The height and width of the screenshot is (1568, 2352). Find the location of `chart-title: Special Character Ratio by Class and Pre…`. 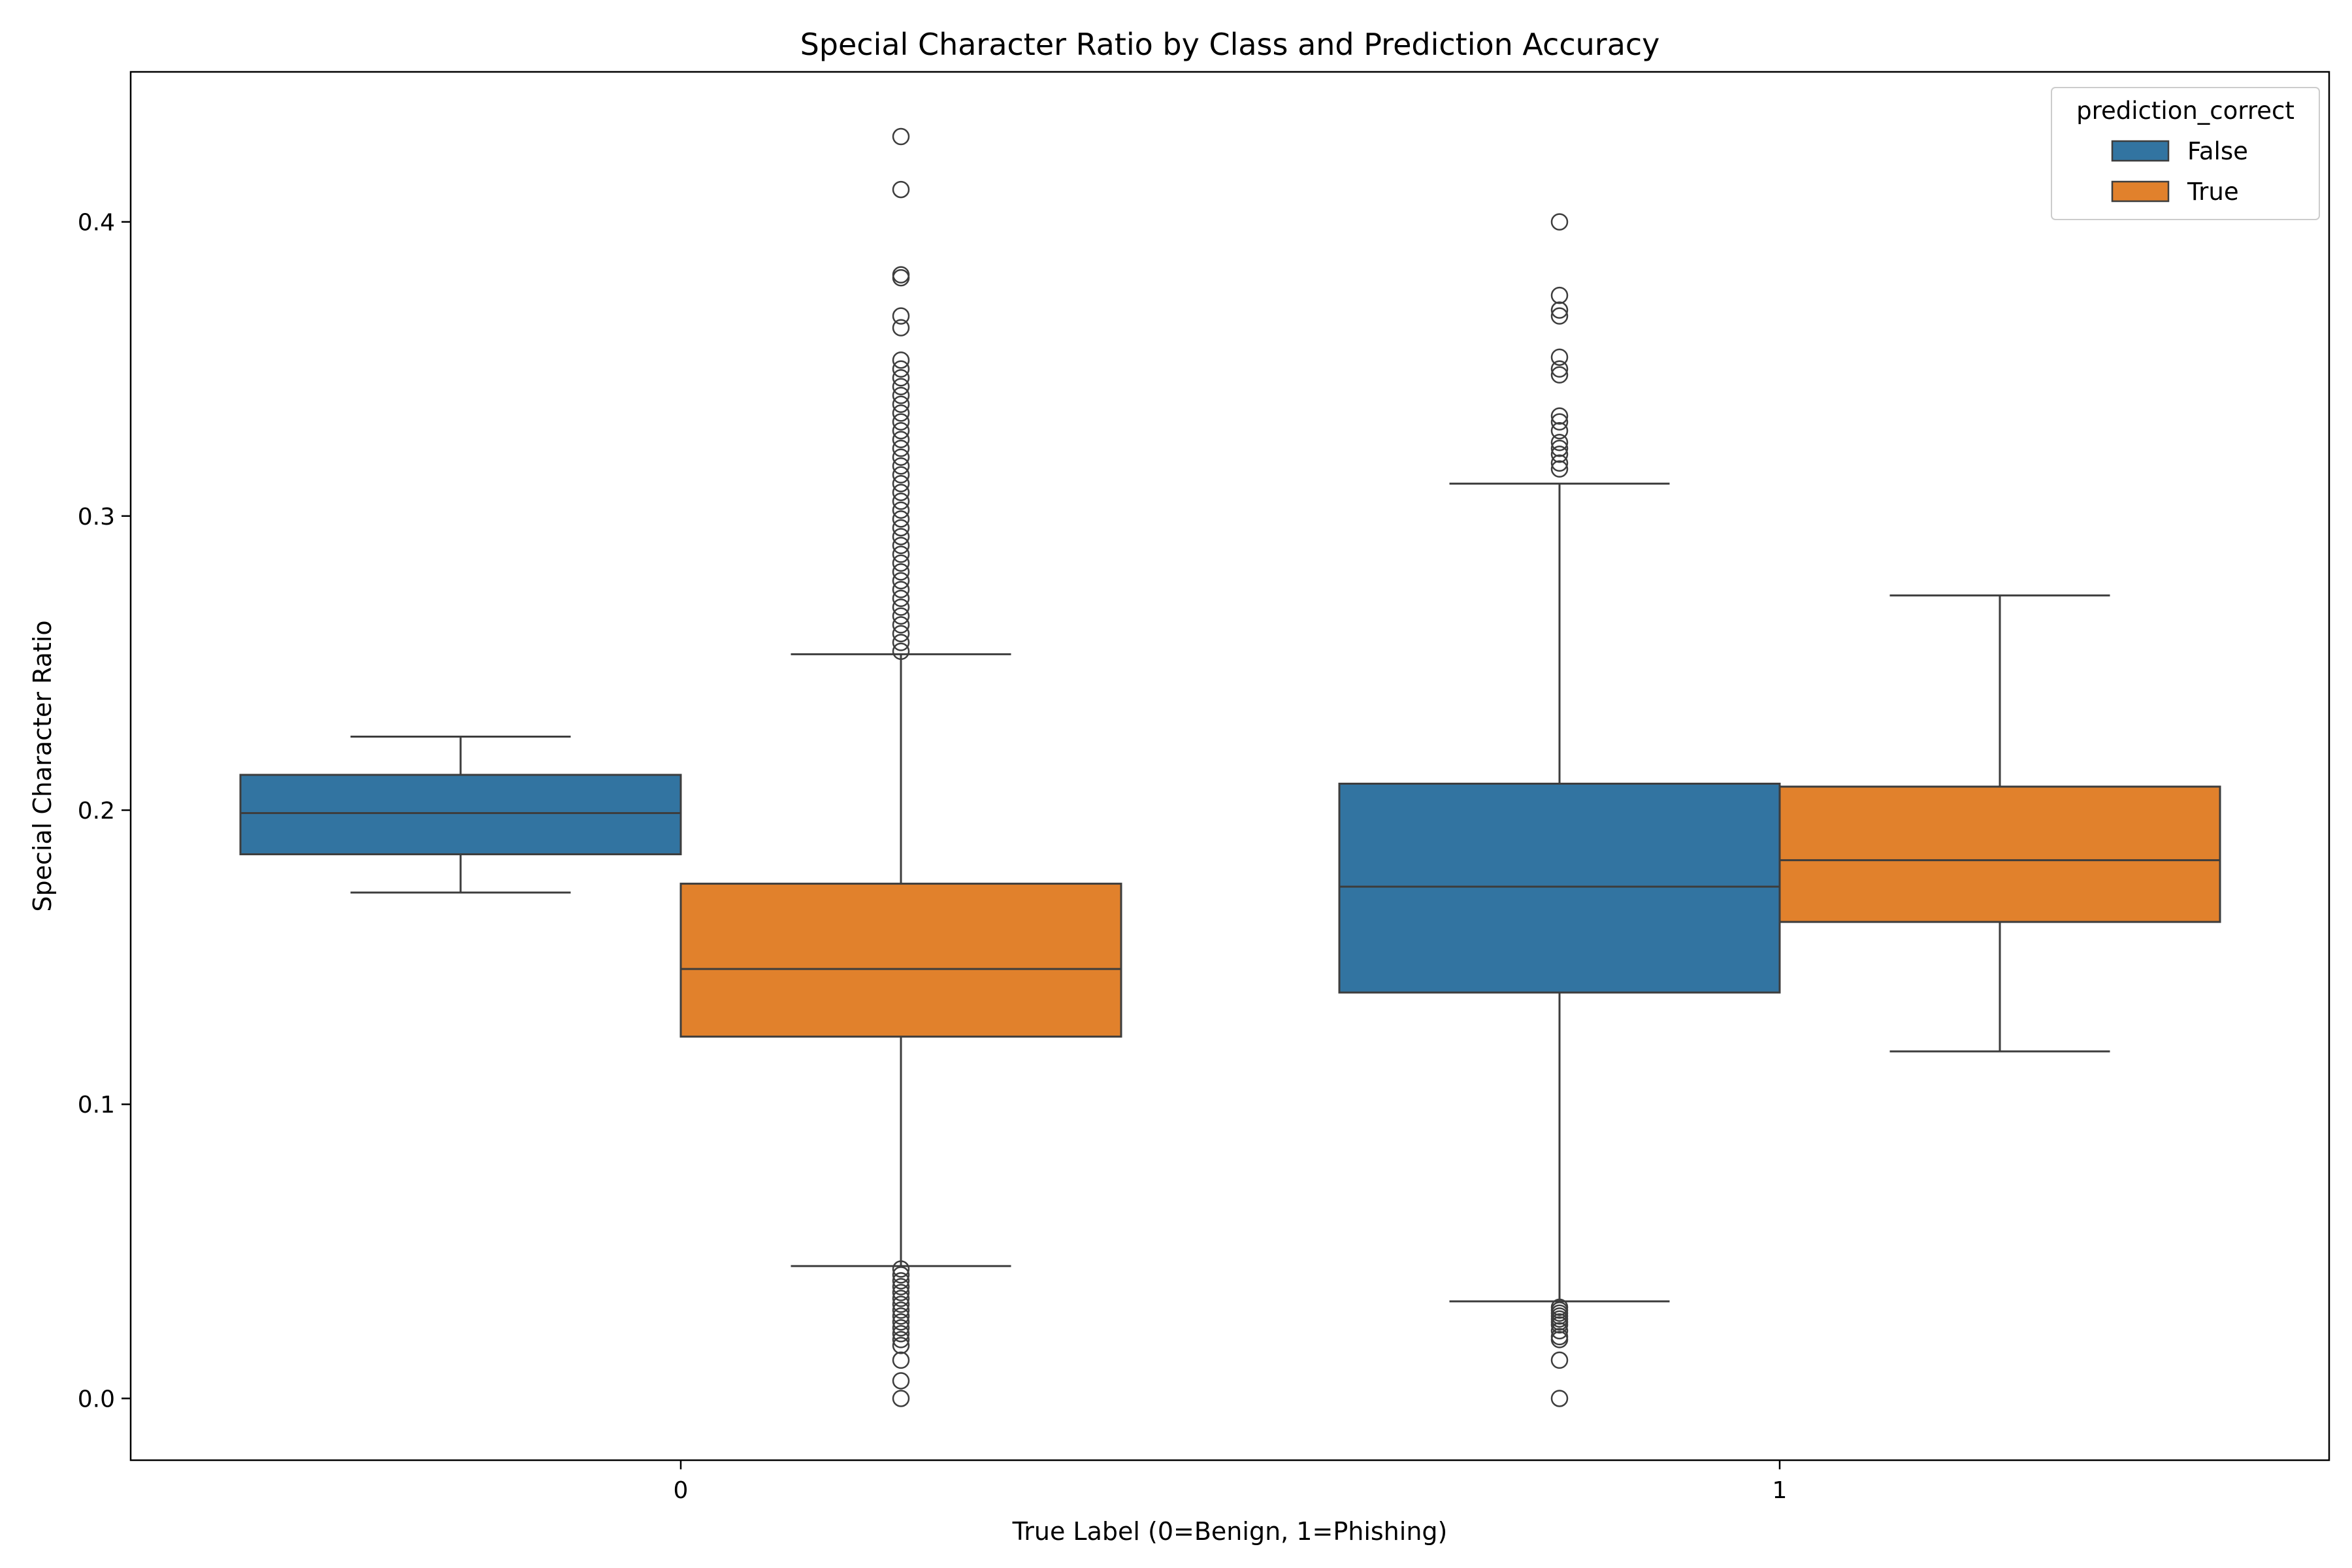

chart-title: Special Character Ratio by Class and Pre… is located at coordinates (1230, 44).